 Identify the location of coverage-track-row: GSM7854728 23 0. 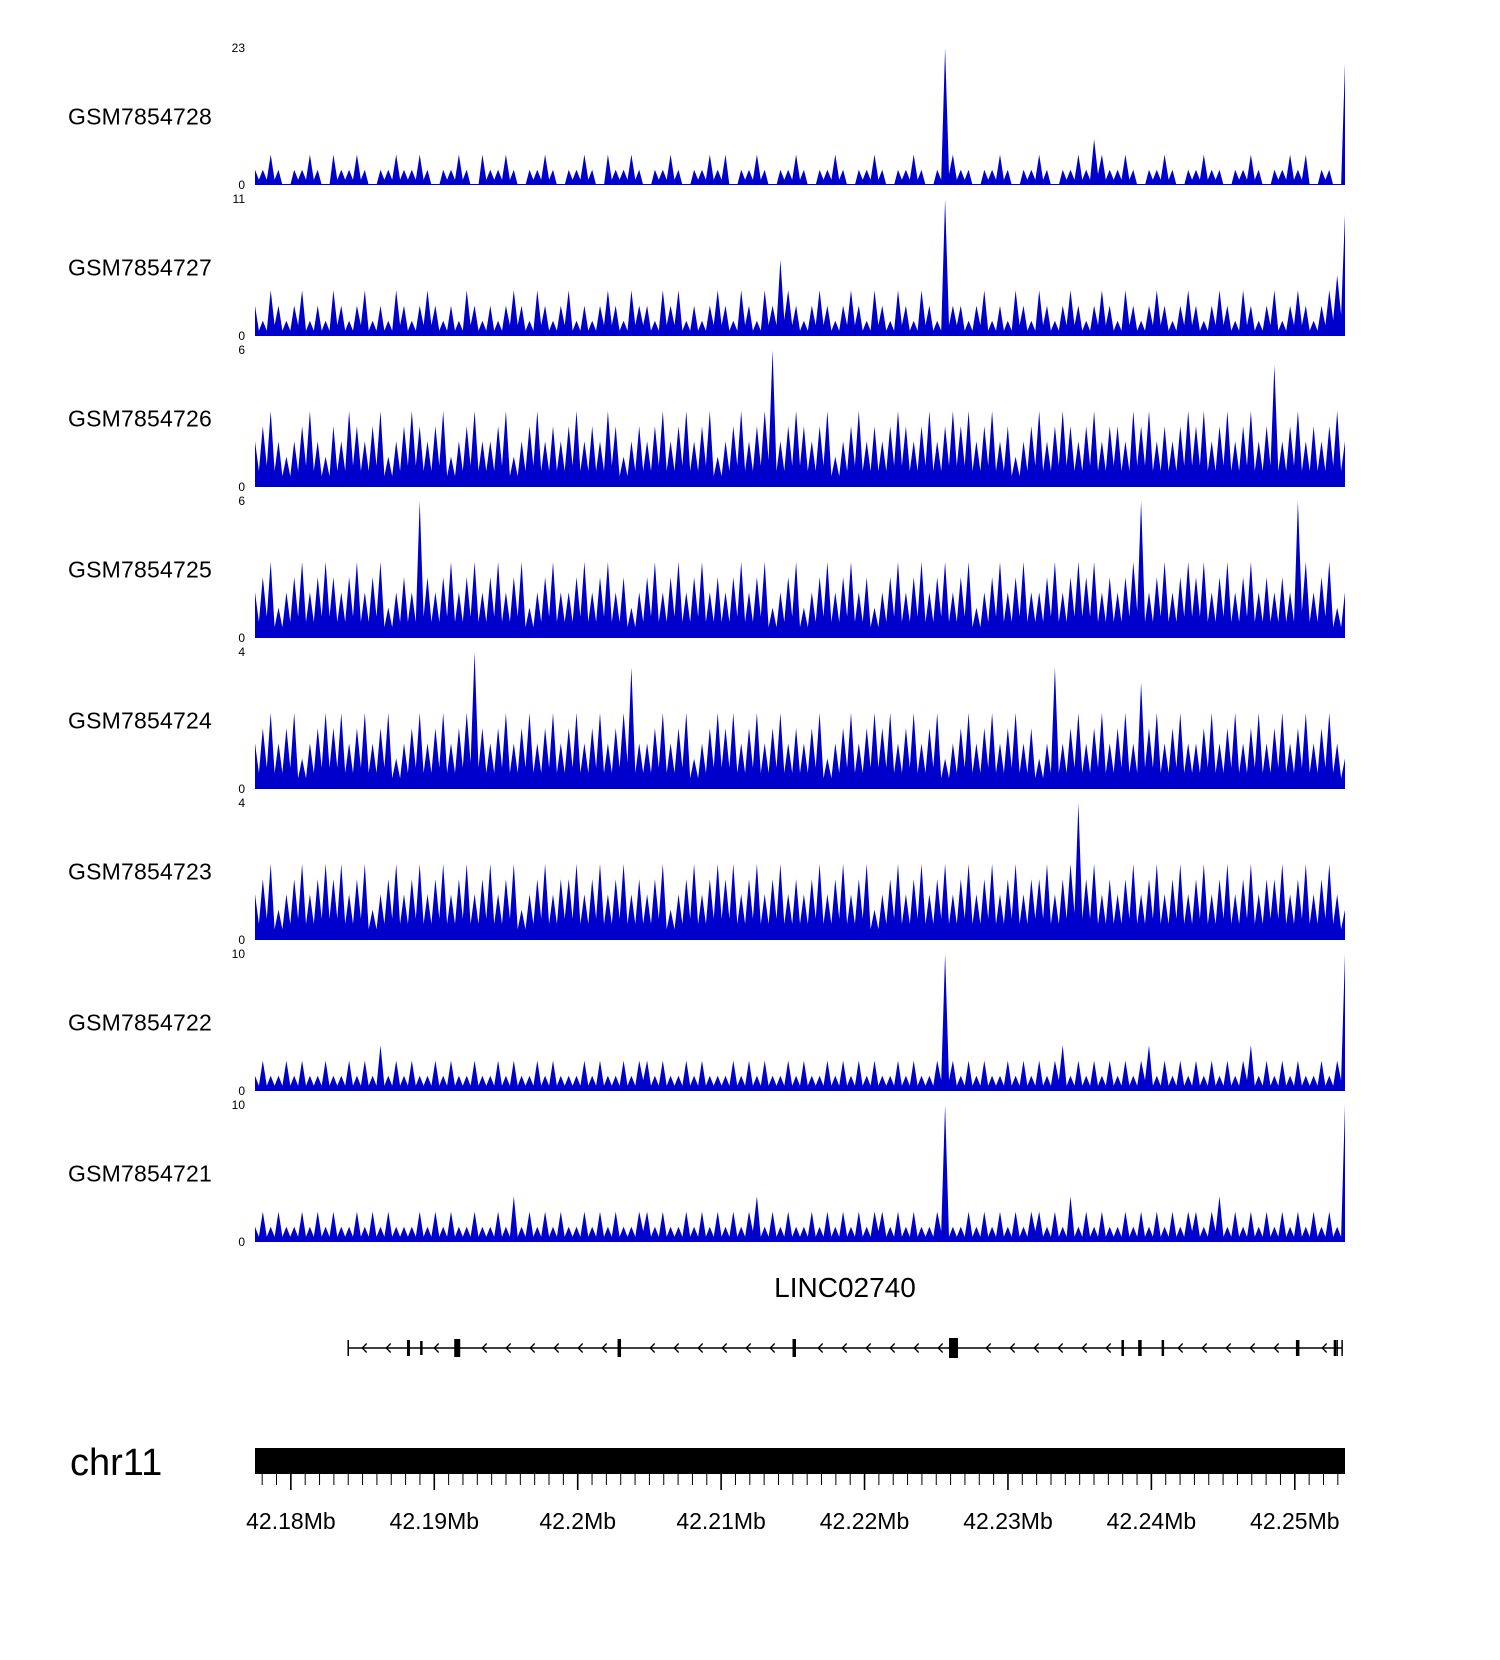
(750, 116).